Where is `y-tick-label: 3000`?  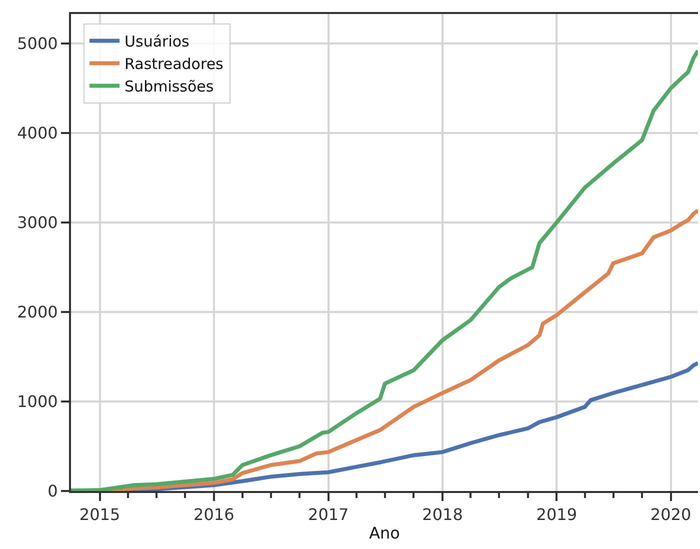
y-tick-label: 3000 is located at coordinates (37, 222).